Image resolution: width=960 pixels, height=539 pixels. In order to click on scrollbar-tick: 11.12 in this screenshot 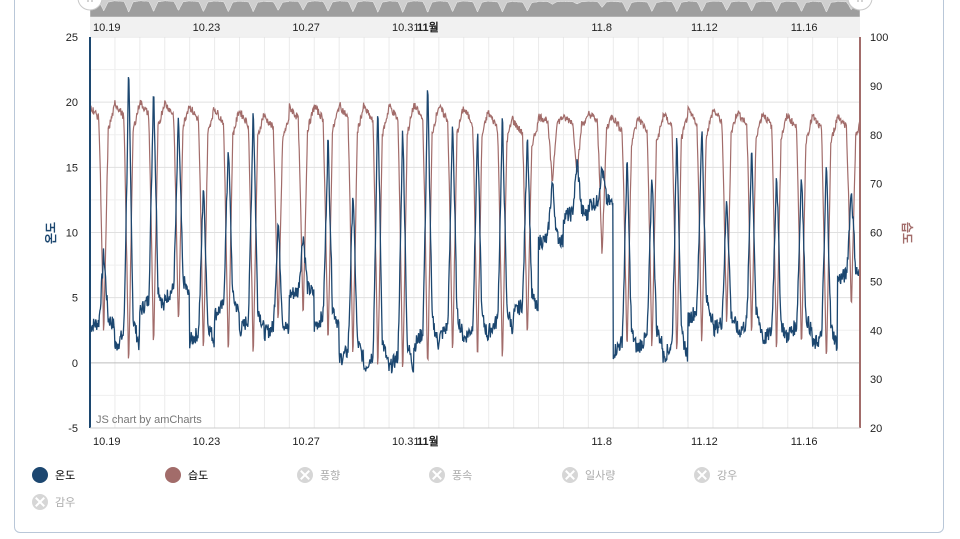, I will do `click(704, 28)`.